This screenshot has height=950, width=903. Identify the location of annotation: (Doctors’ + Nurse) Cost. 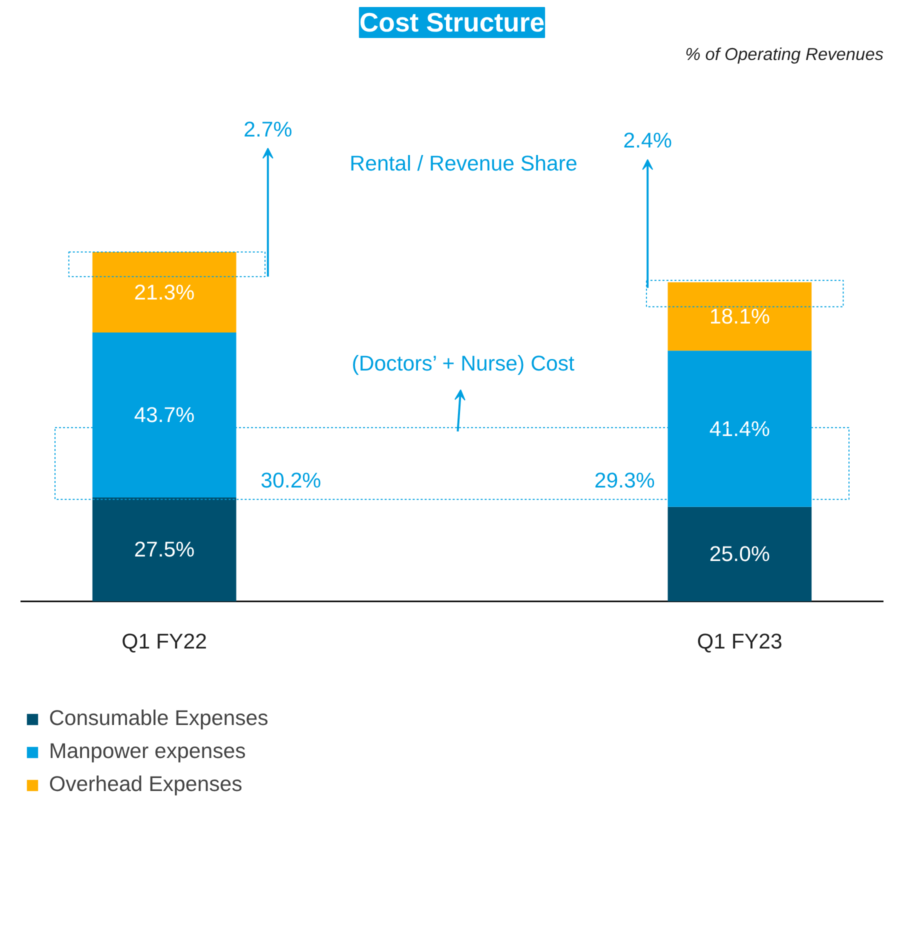
(463, 363).